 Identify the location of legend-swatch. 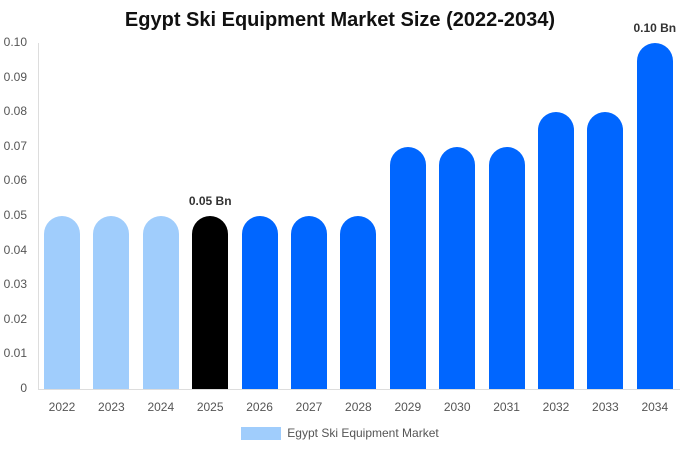
(261, 433).